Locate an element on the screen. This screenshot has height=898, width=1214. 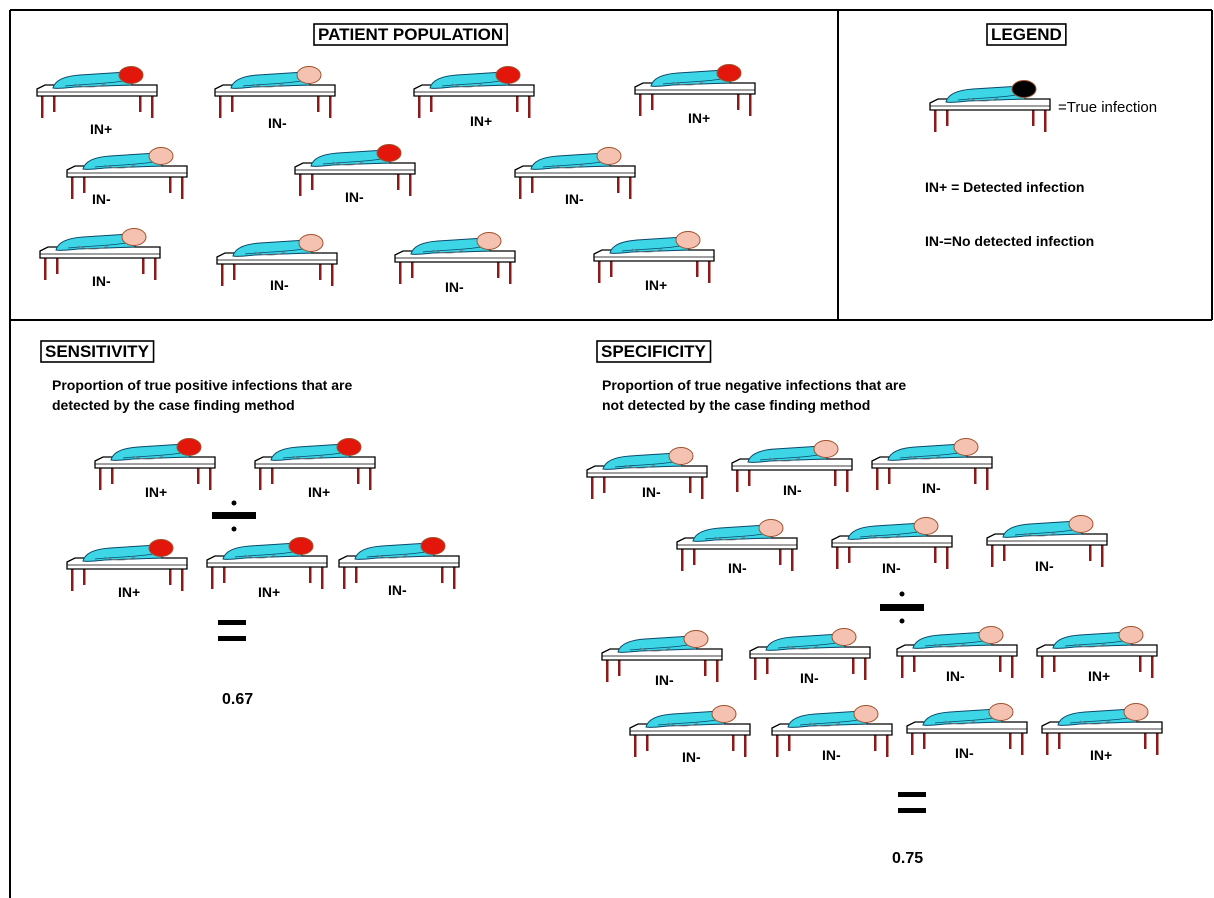
section-title: SPECIFICITY is located at coordinates (654, 351).